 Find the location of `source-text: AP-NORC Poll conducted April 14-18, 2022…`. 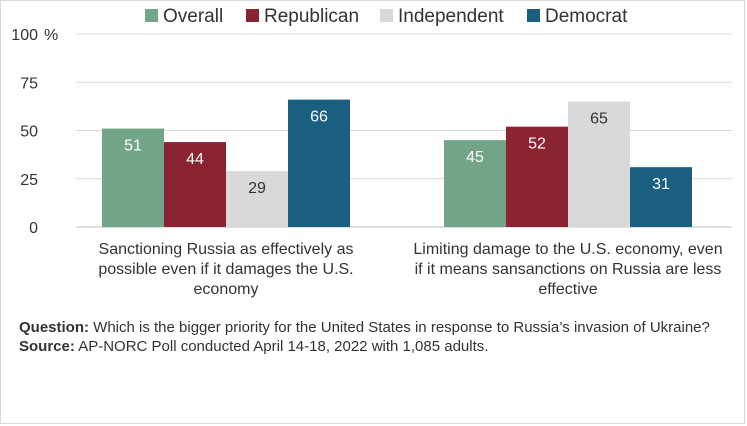

source-text: AP-NORC Poll conducted April 14-18, 2022… is located at coordinates (281, 346).